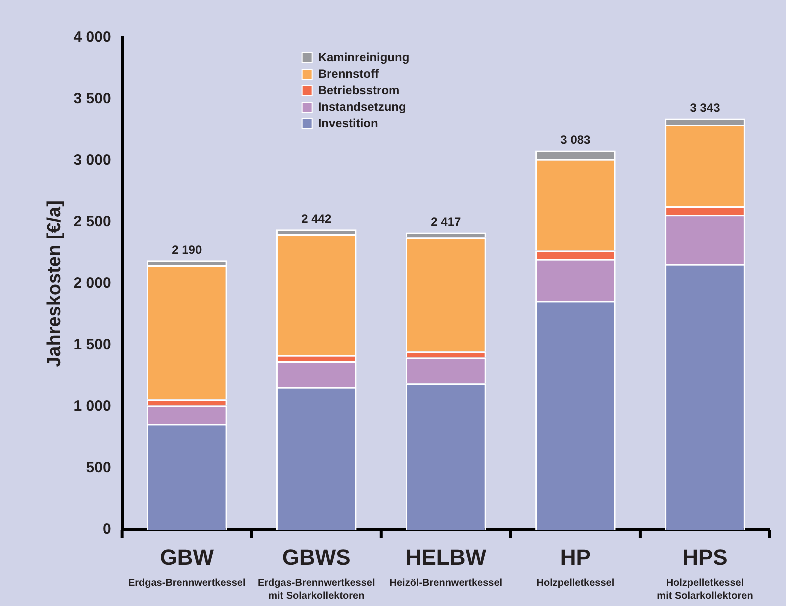  I want to click on x-tick-label: HELBW Heizöl-Brennwertkessel, so click(446, 567).